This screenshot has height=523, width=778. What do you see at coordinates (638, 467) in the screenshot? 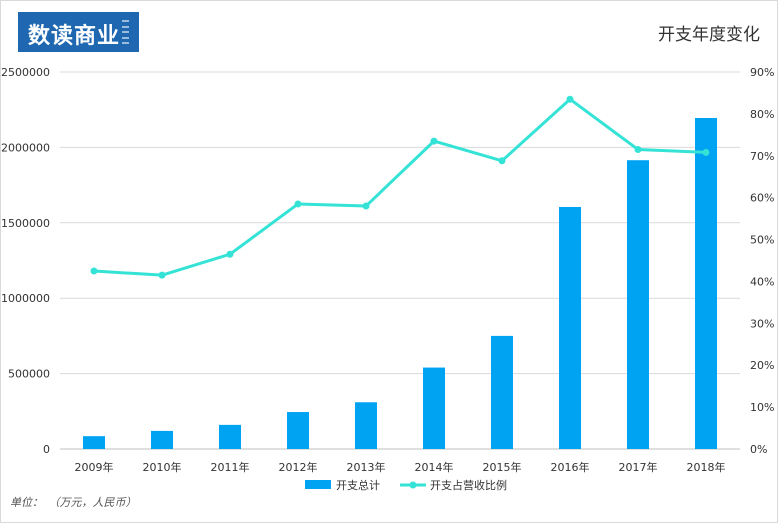
I see `x-tick-label: 2017年` at bounding box center [638, 467].